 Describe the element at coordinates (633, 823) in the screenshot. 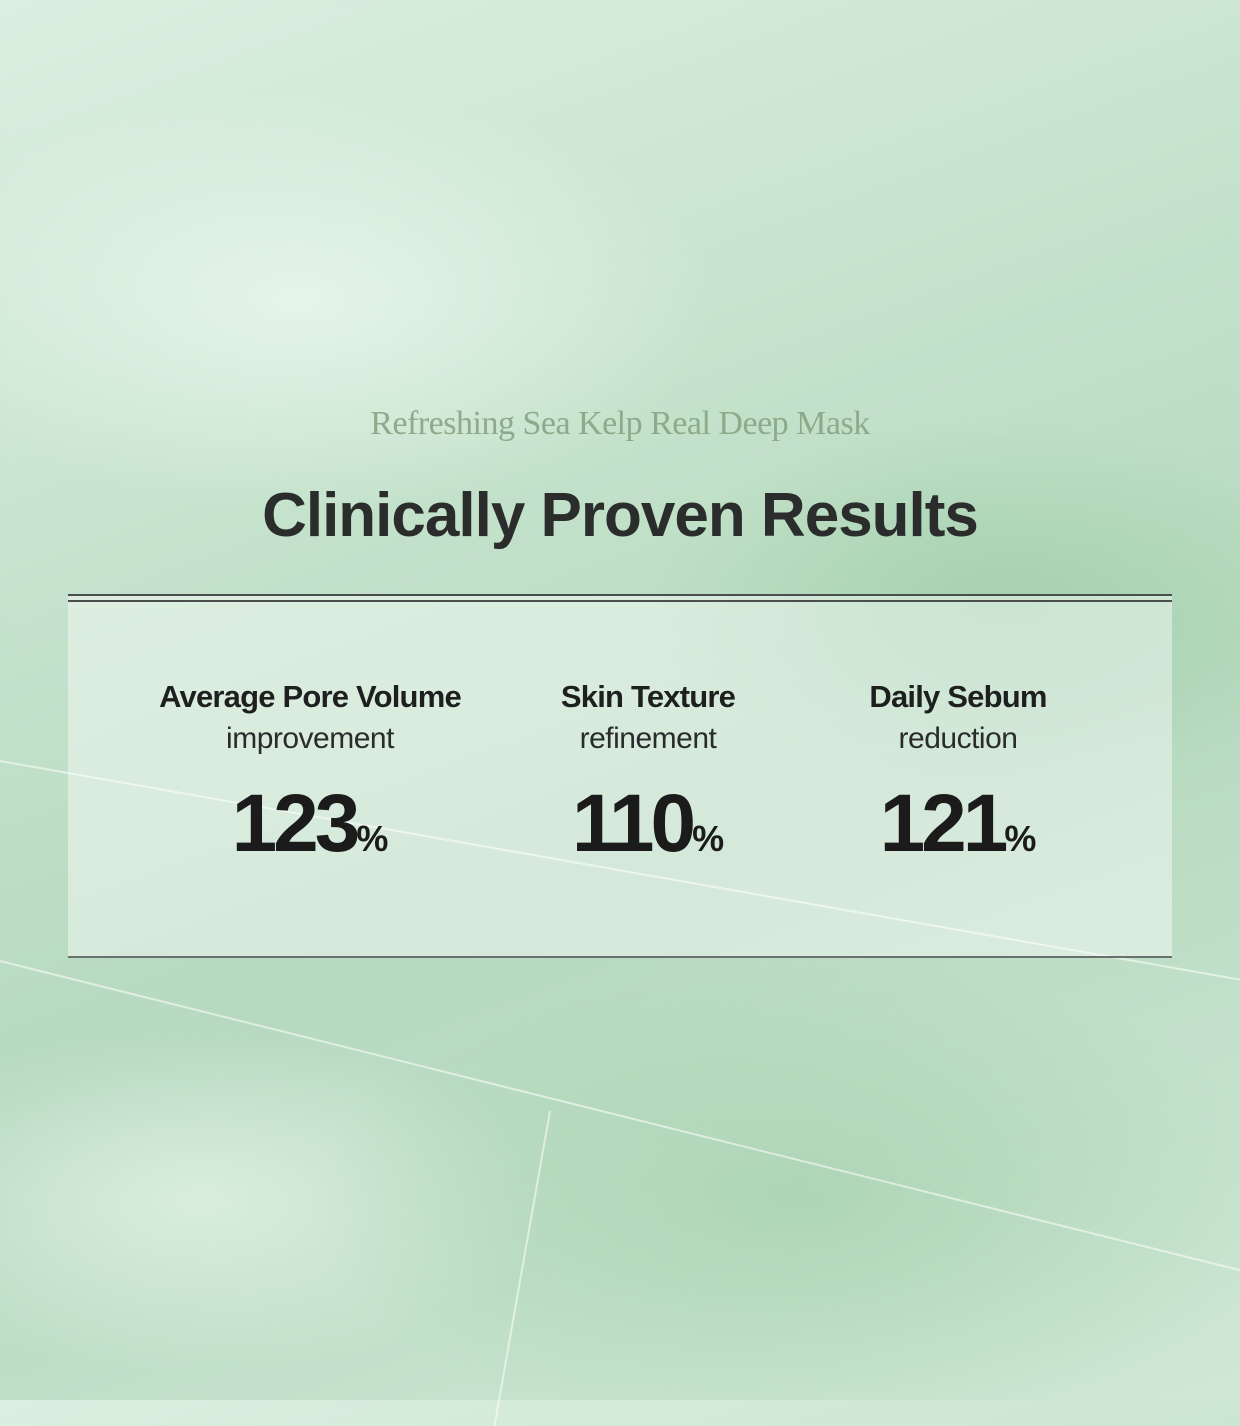

I see `result-number: 110` at that location.